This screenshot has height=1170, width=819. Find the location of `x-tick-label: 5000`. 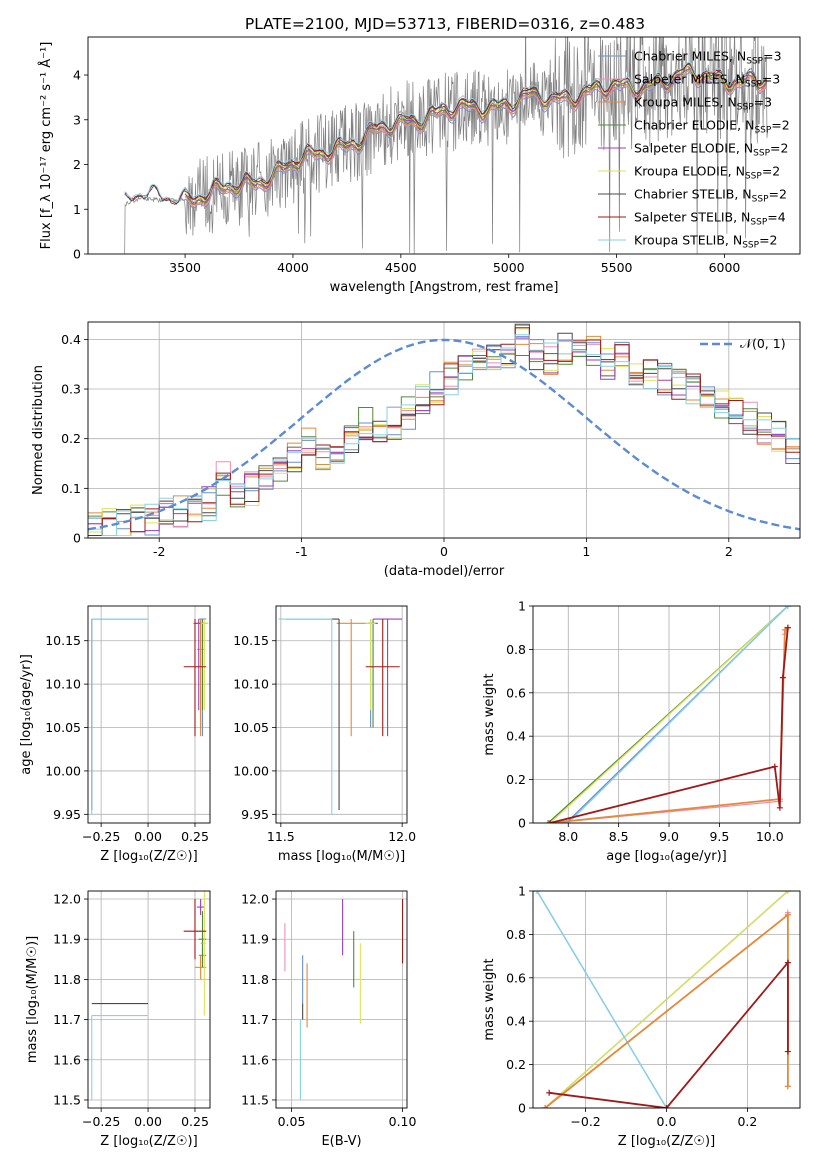

x-tick-label: 5000 is located at coordinates (509, 267).